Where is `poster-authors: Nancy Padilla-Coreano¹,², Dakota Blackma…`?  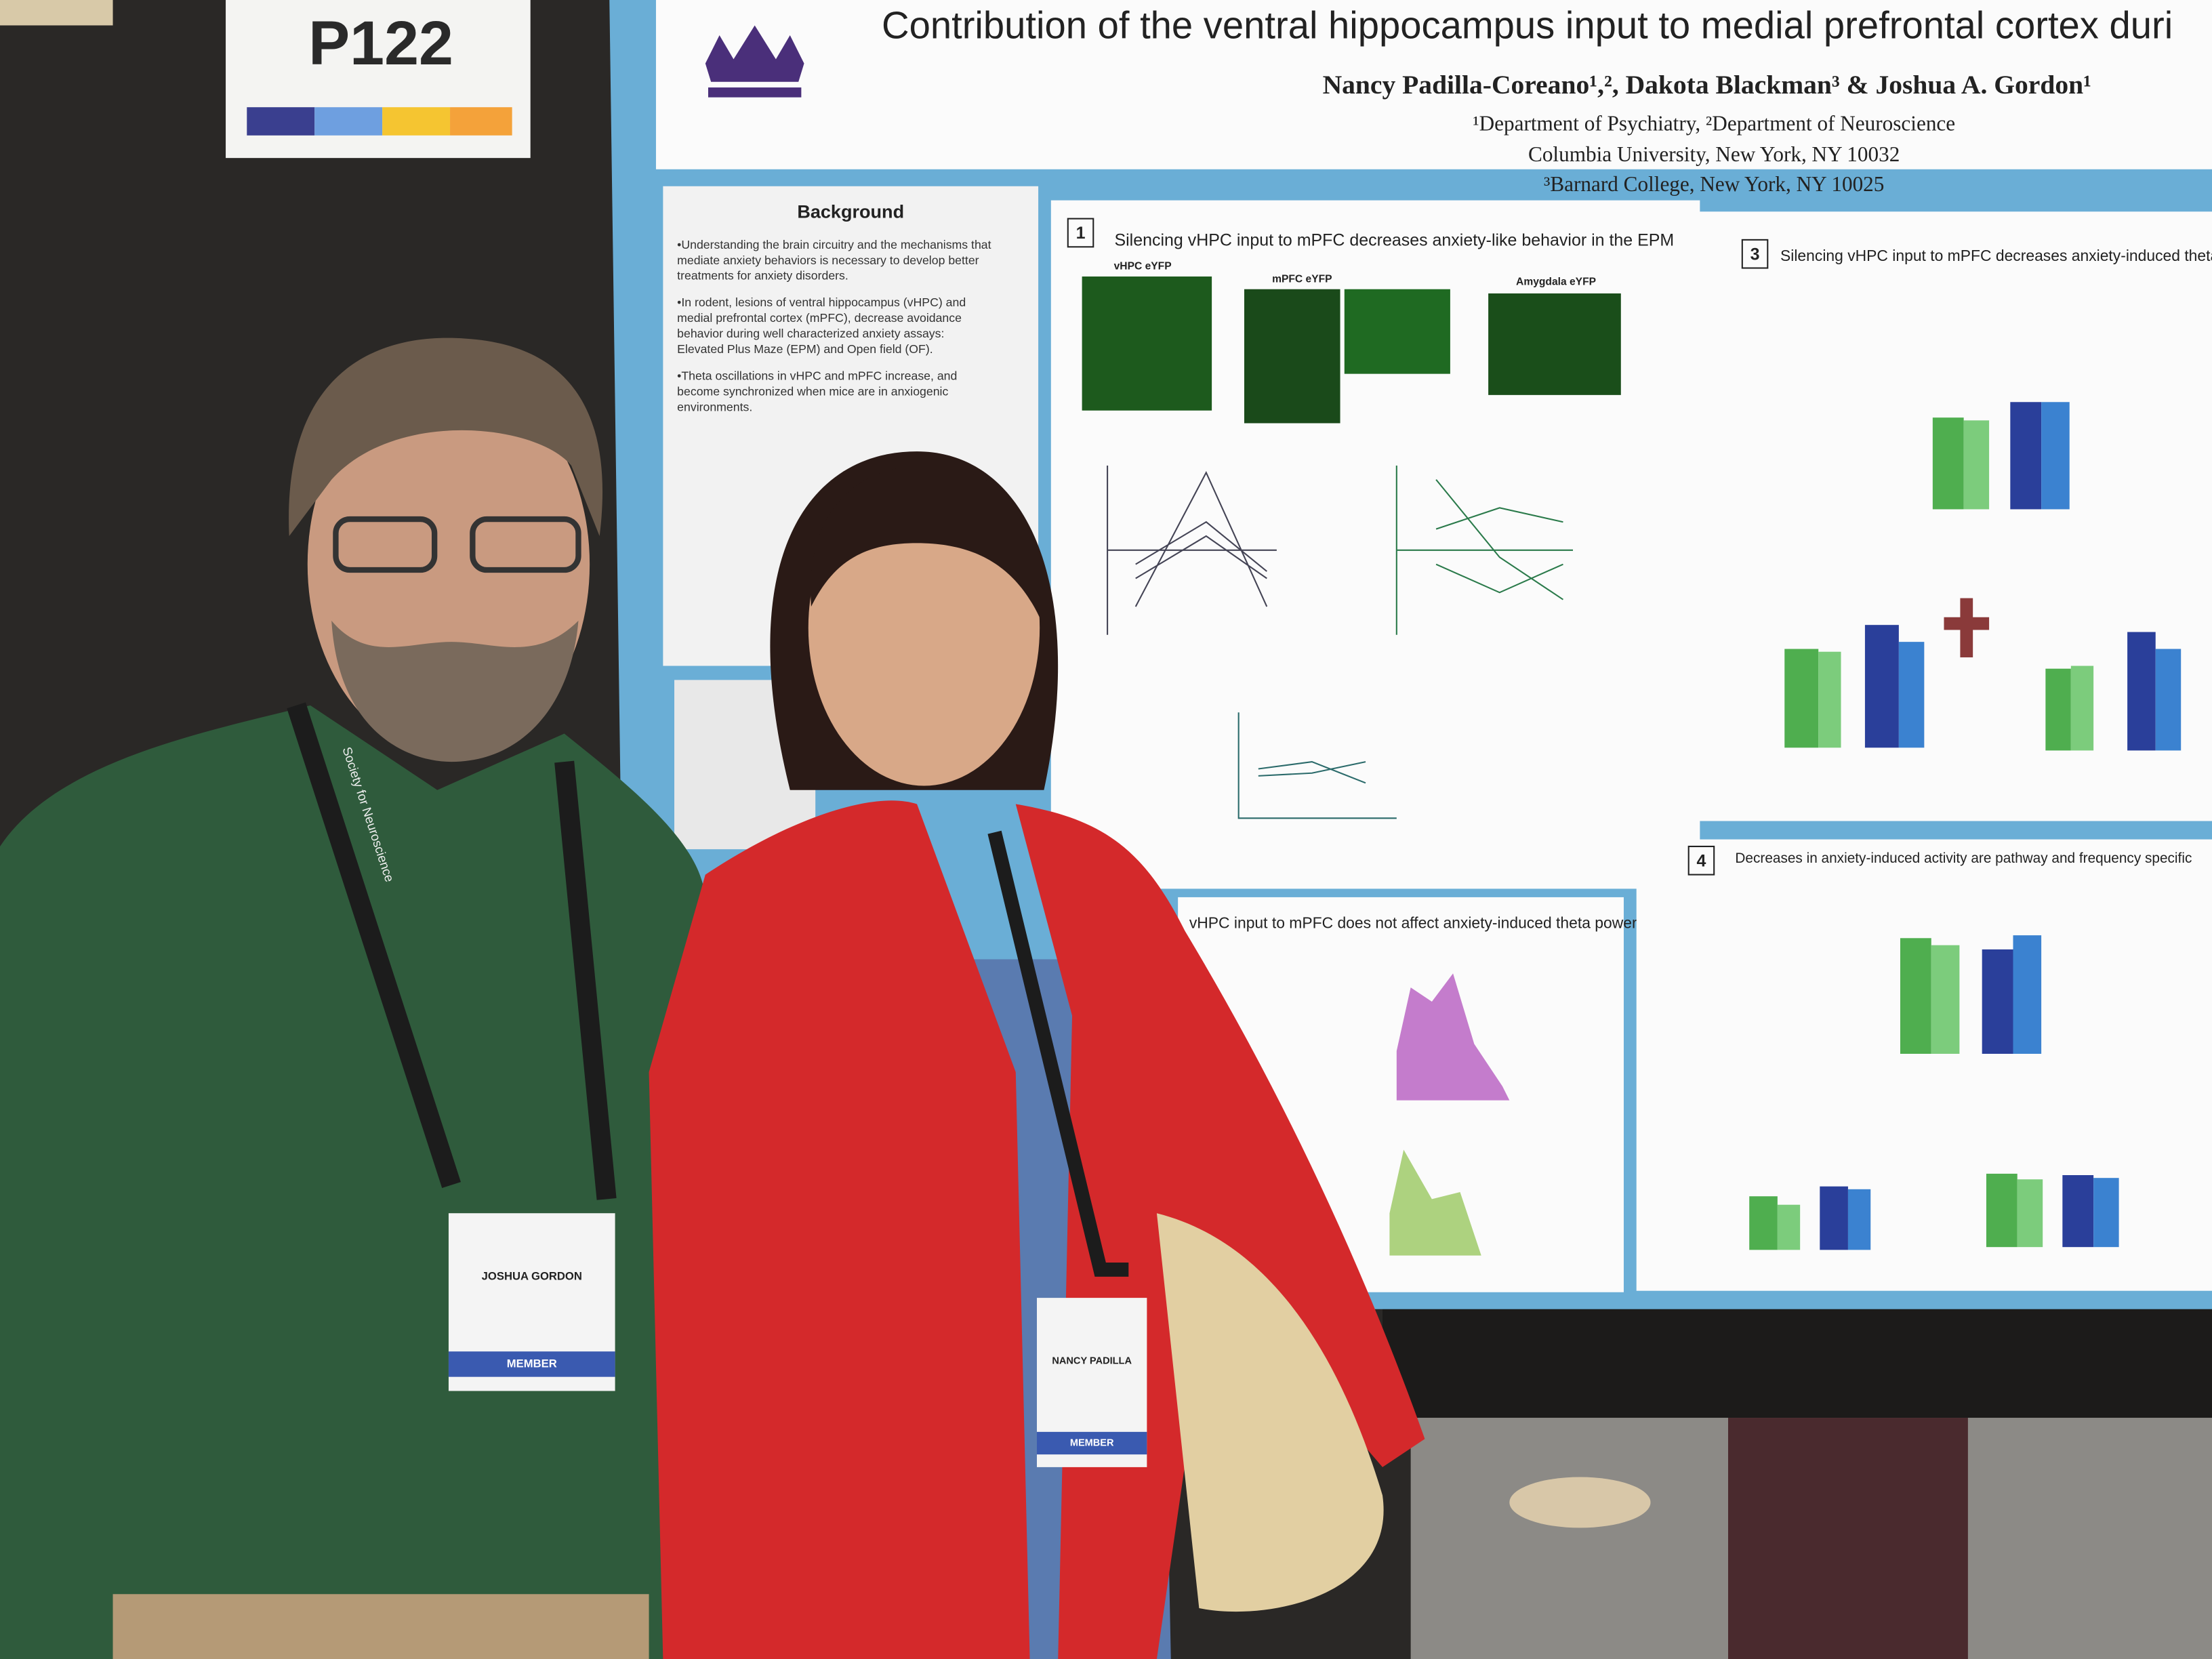
poster-authors: Nancy Padilla-Coreano¹,², Dakota Blackma… is located at coordinates (1707, 85).